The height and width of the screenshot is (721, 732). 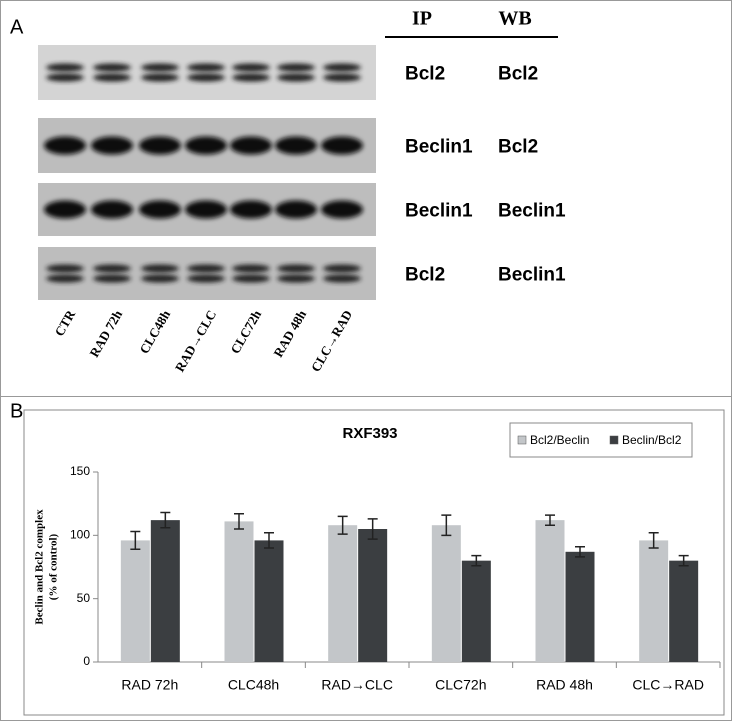 I want to click on panel-label: B, so click(x=16, y=411).